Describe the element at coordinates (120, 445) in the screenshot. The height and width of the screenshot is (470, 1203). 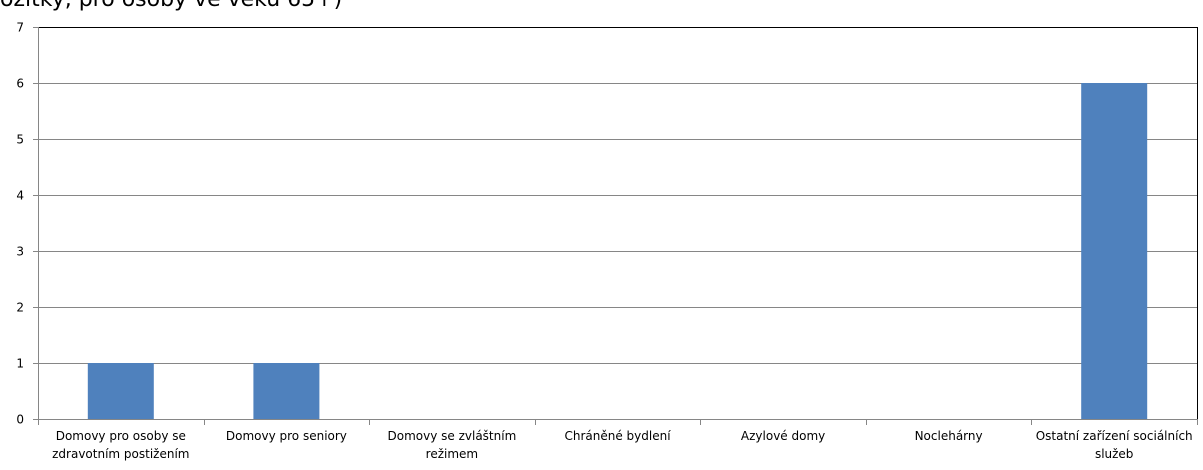
I see `x-tick-label: Domovy pro osoby se zdravotním postižením` at that location.